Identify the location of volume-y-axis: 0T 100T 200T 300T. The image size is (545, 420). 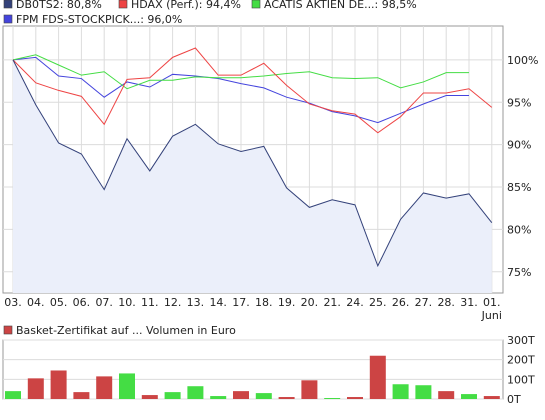
(521, 370).